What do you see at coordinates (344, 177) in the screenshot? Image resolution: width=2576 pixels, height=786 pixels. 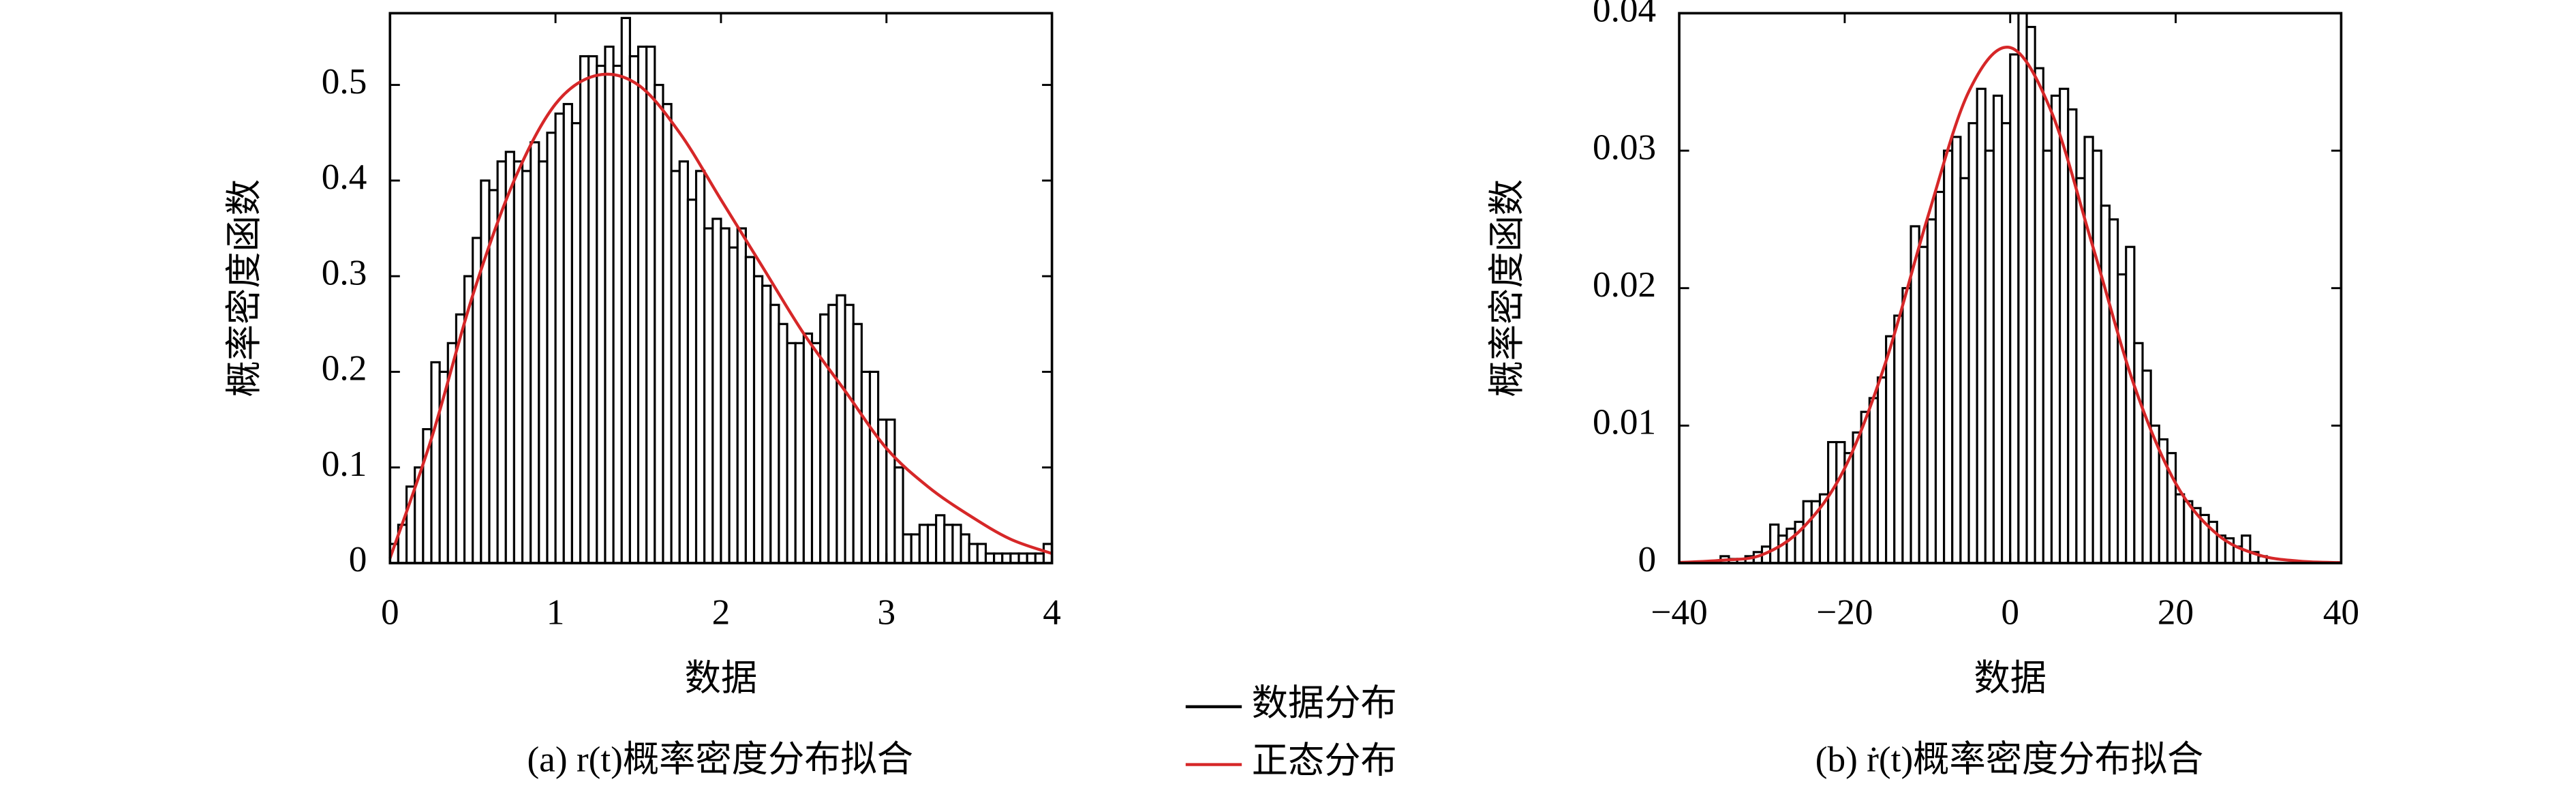 I see `y-tick-label: 0.4` at bounding box center [344, 177].